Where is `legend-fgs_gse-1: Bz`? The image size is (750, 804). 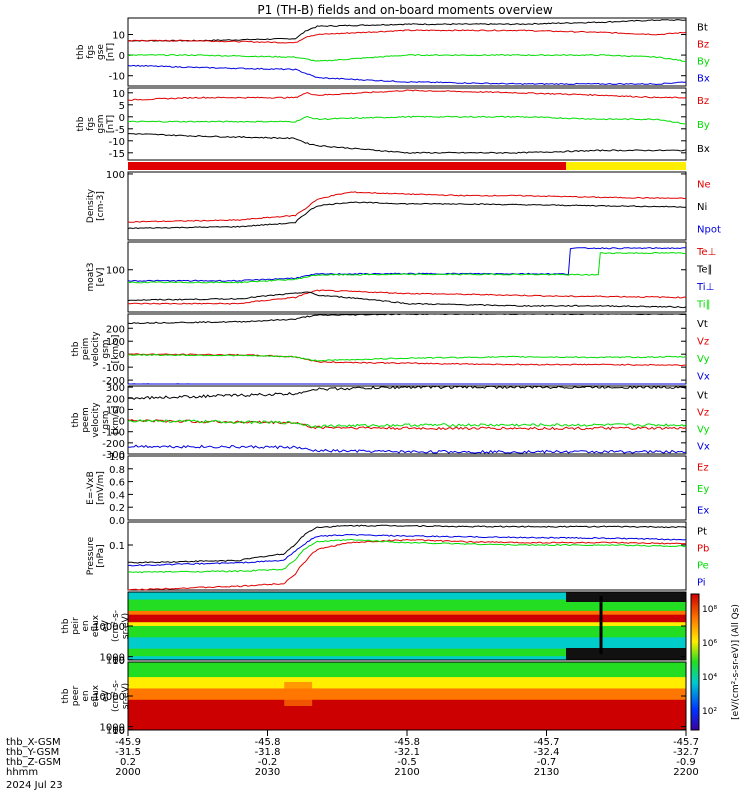 legend-fgs_gse-1: Bz is located at coordinates (703, 45).